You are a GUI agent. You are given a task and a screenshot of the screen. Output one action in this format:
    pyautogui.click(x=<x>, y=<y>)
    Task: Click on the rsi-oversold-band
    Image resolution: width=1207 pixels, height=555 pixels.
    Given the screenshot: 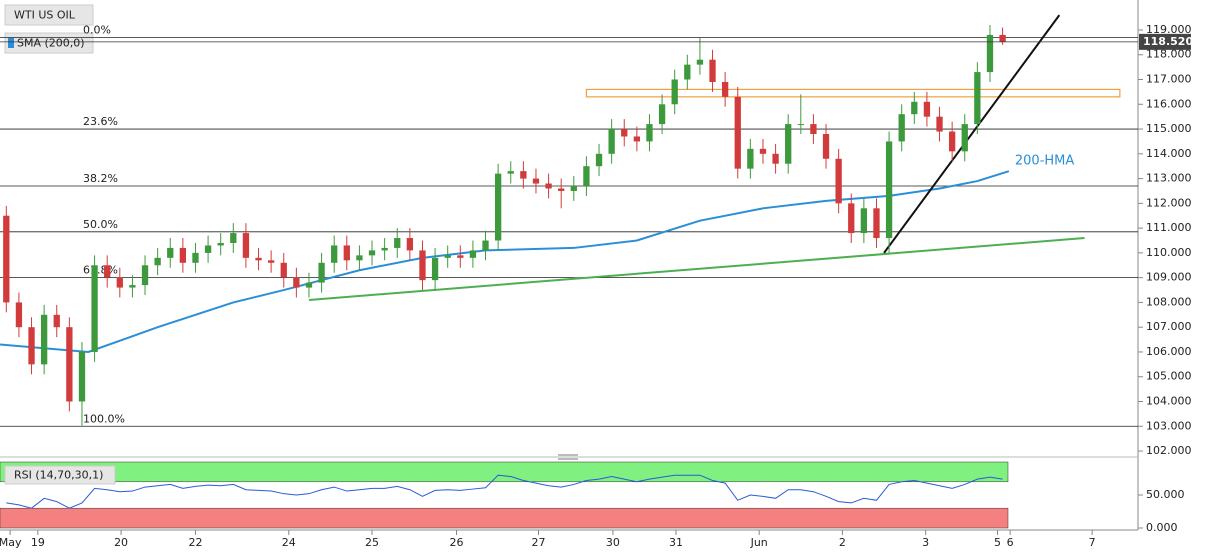 What is the action you would take?
    pyautogui.click(x=504, y=518)
    